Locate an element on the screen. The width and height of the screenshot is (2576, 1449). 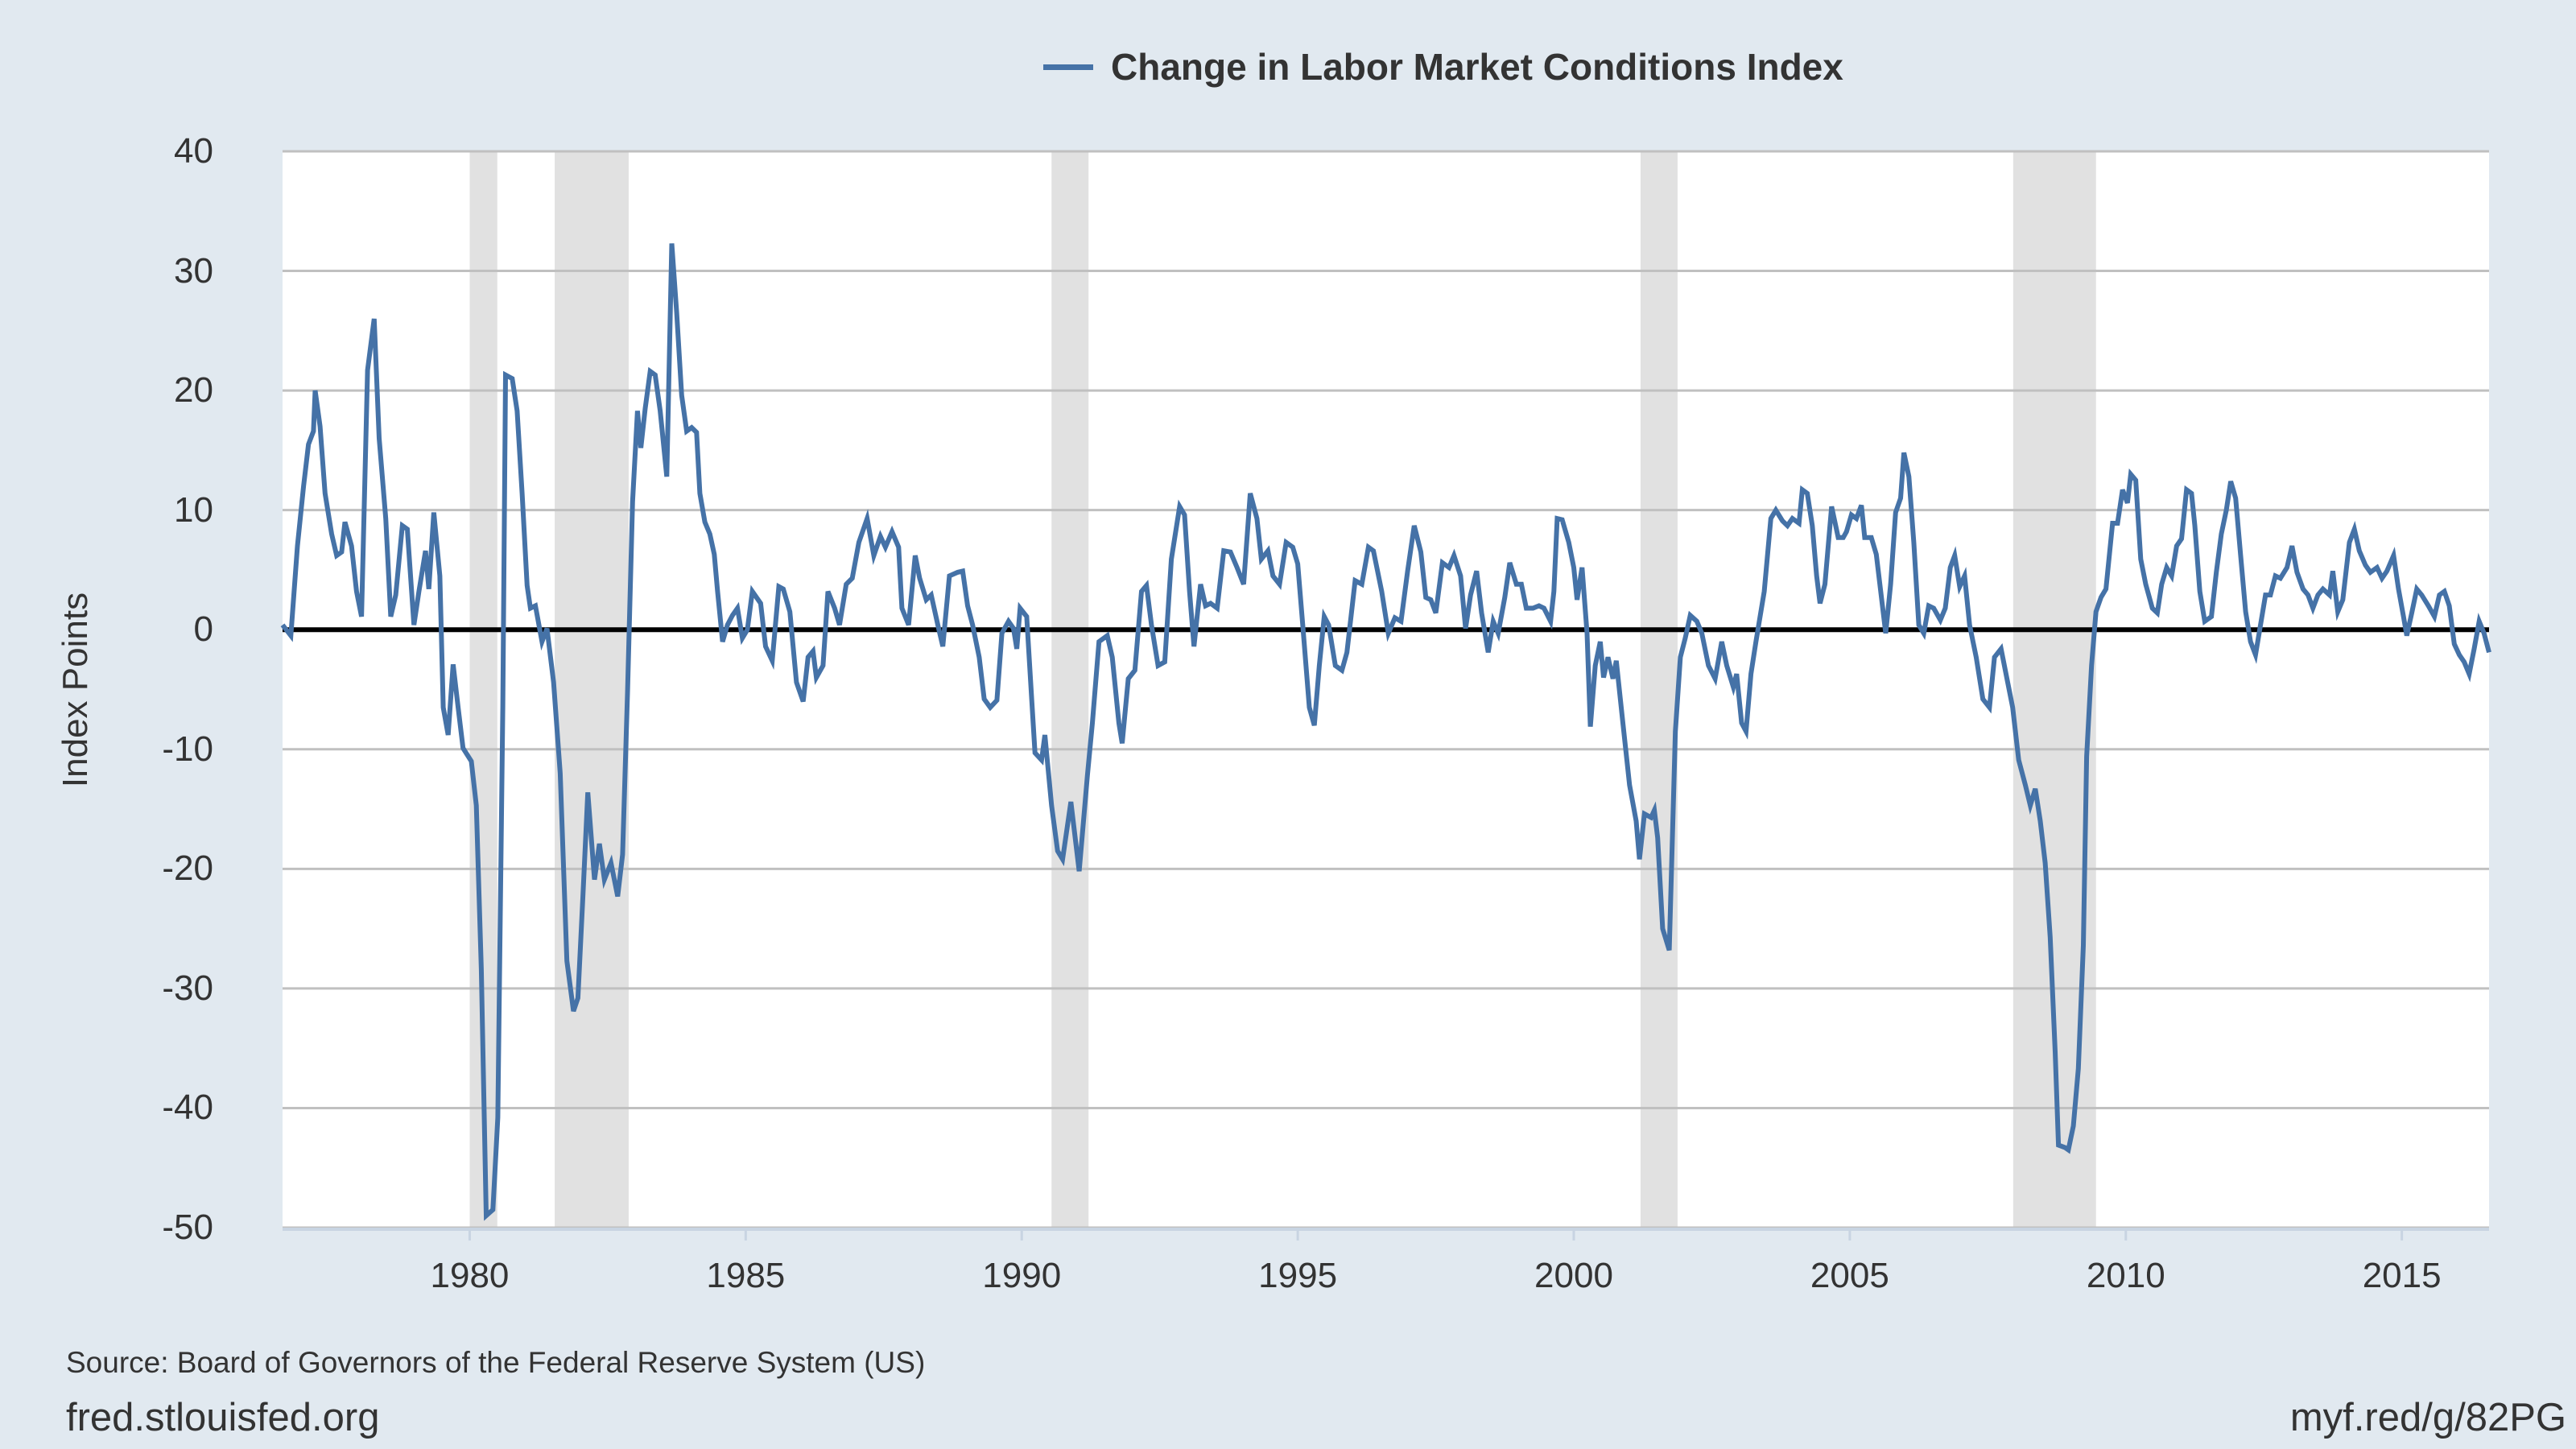
y-tick-label: -40 is located at coordinates (187, 1108).